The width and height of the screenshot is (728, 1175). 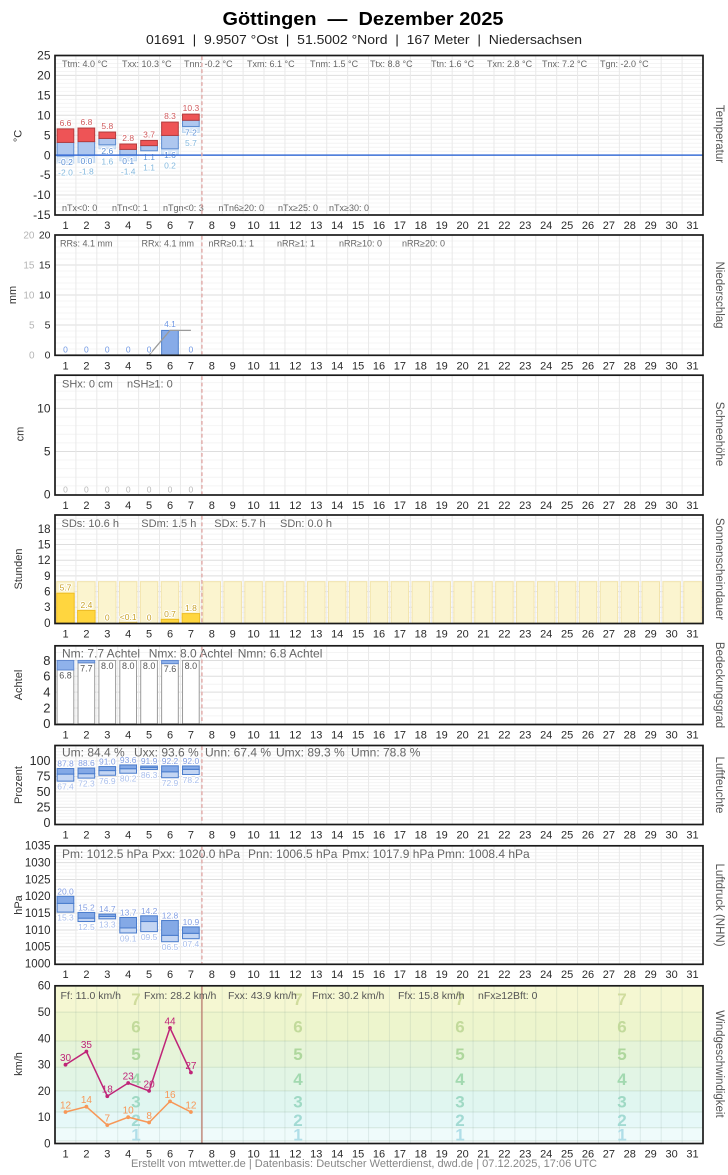 What do you see at coordinates (293, 854) in the screenshot?
I see `svg-text: Pnn: 1006.5 hPa` at bounding box center [293, 854].